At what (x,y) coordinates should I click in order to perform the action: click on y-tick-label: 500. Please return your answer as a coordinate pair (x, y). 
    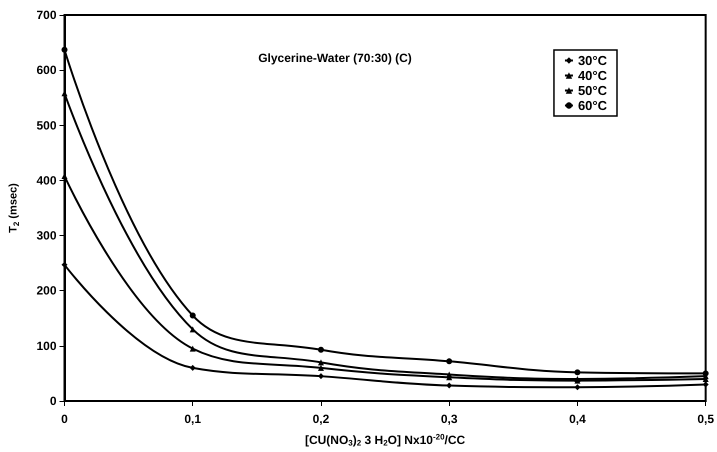
    Looking at the image, I should click on (46, 125).